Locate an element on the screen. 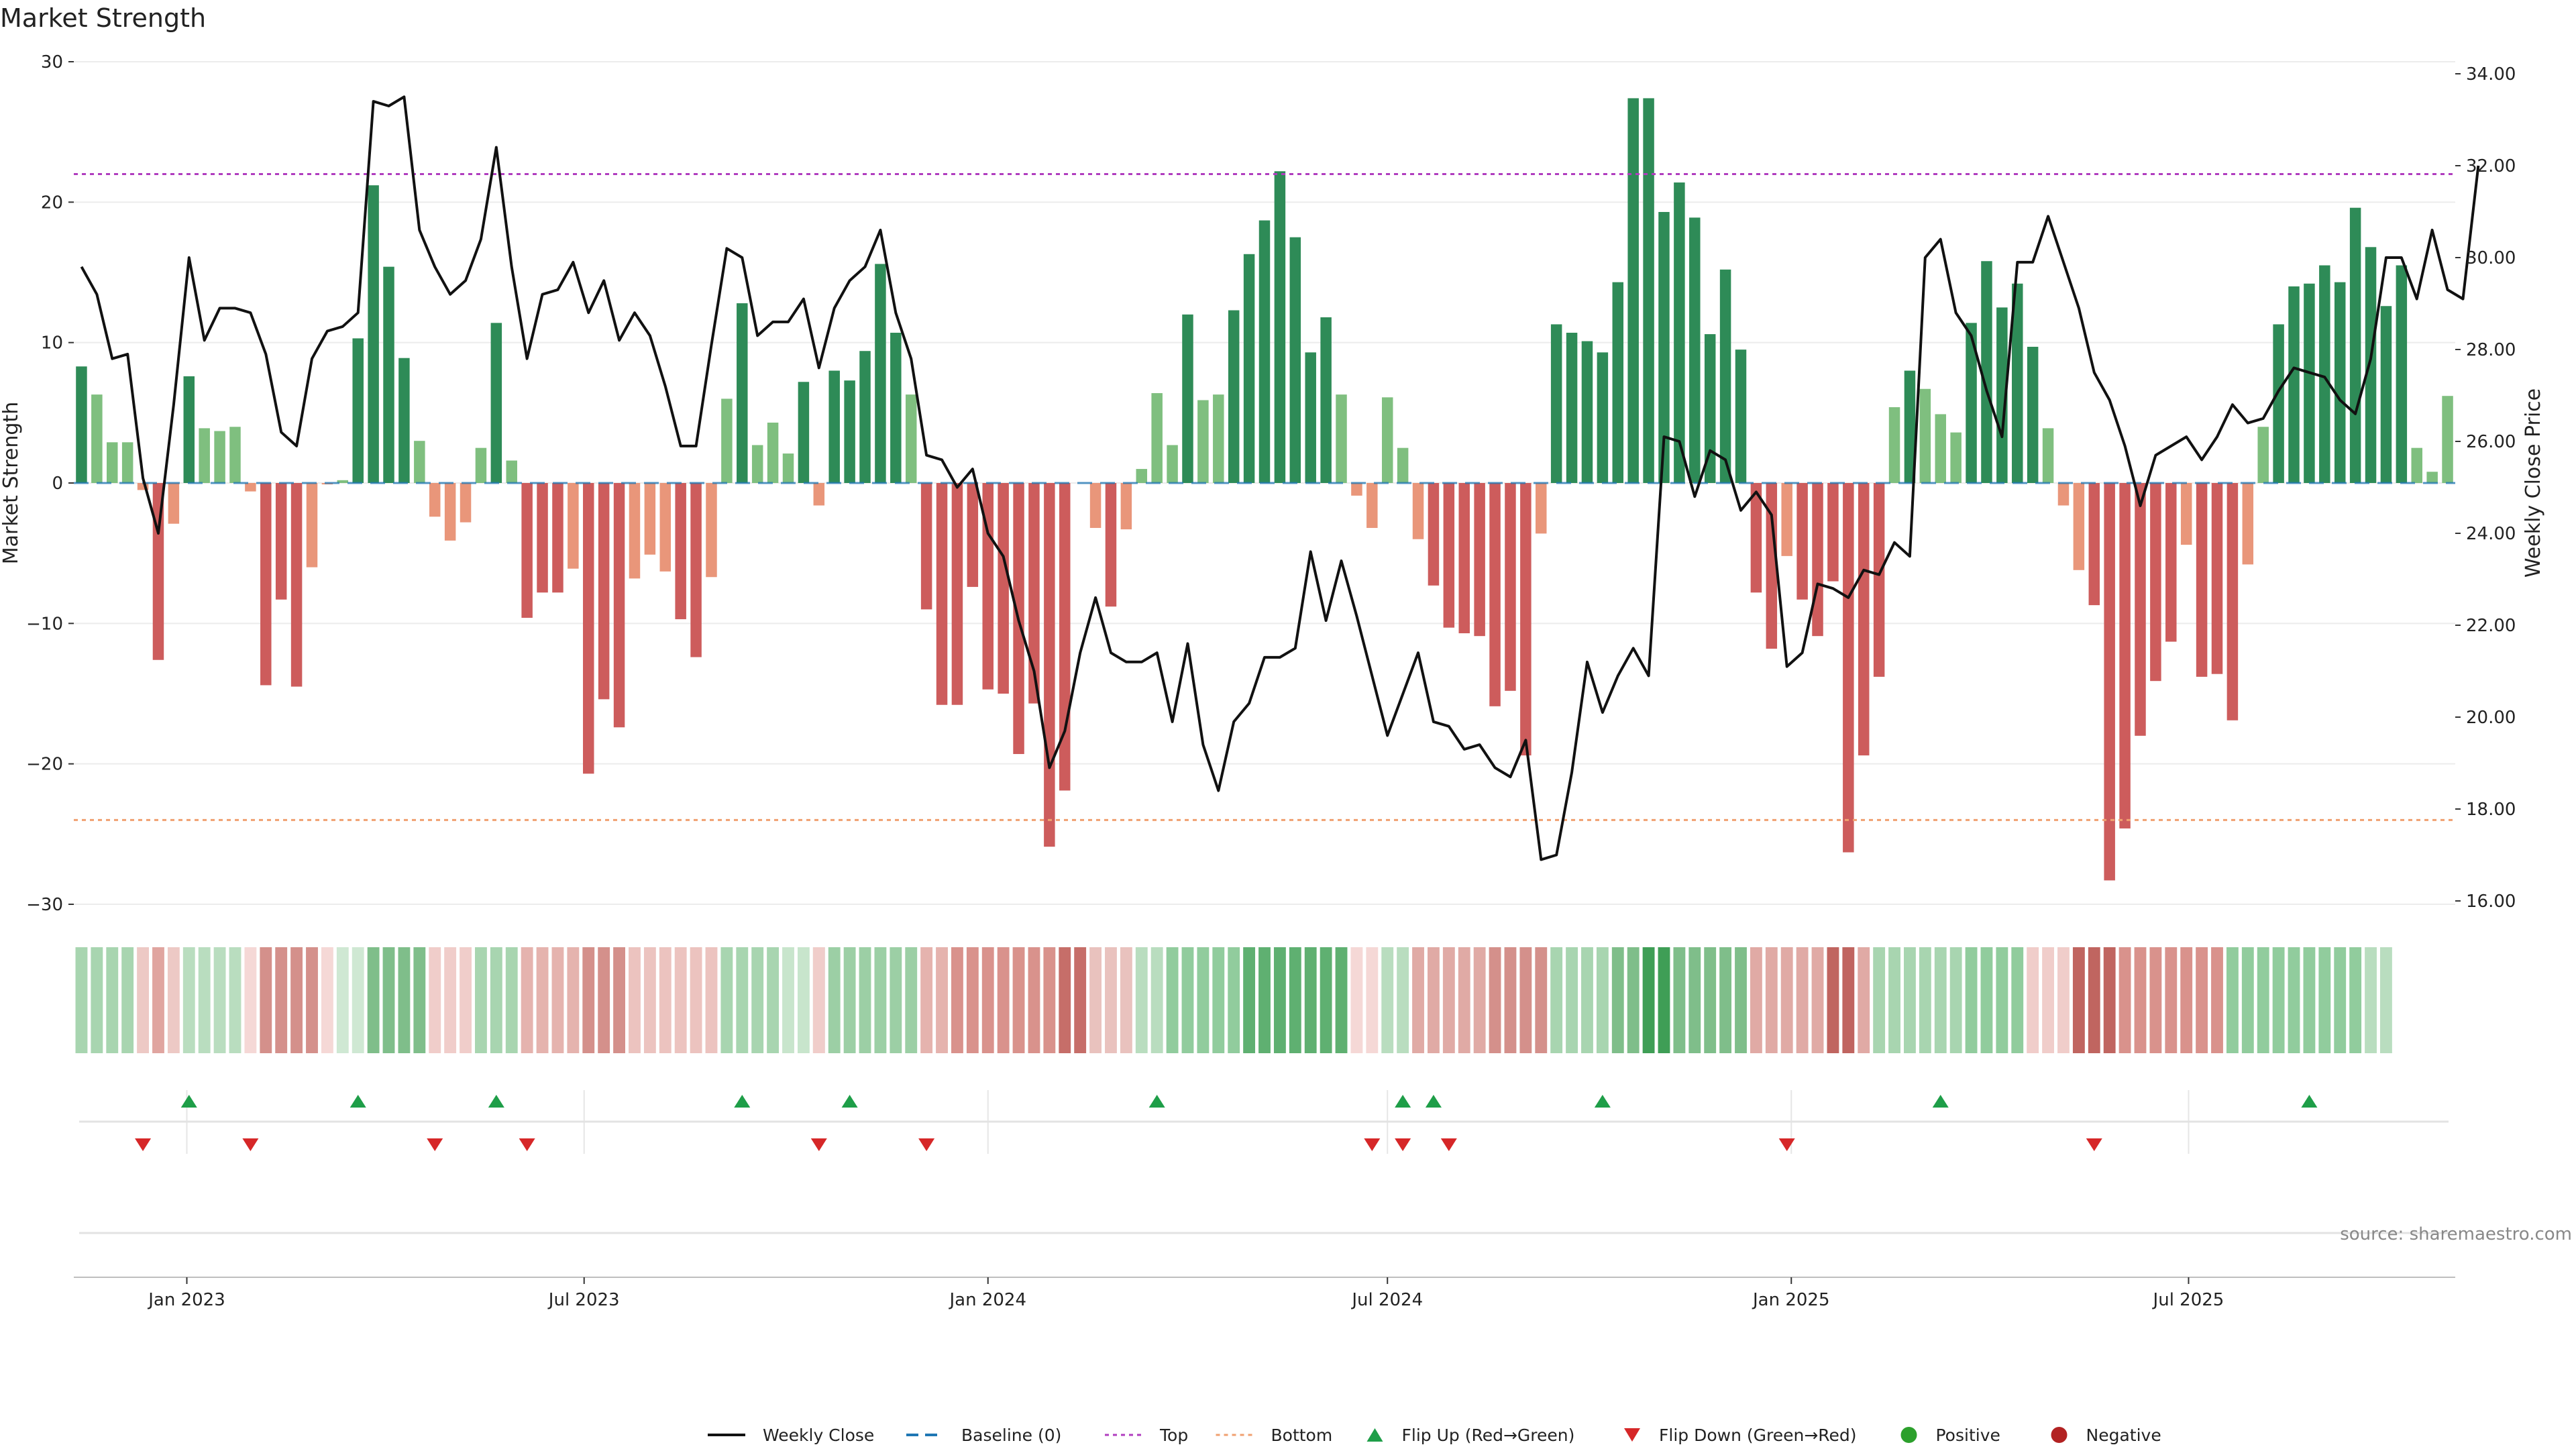 The width and height of the screenshot is (2576, 1449). y-left-tick-label: −10 is located at coordinates (44, 624).